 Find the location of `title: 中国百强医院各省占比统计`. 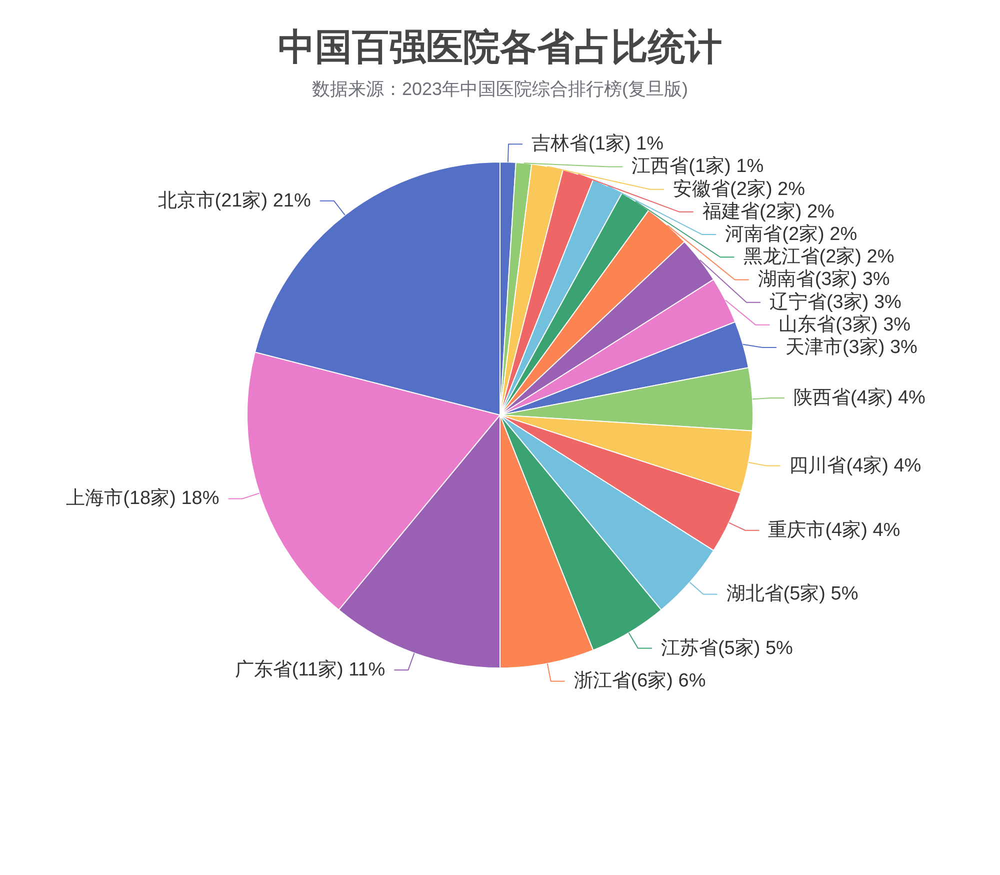

title: 中国百强医院各省占比统计 is located at coordinates (500, 47).